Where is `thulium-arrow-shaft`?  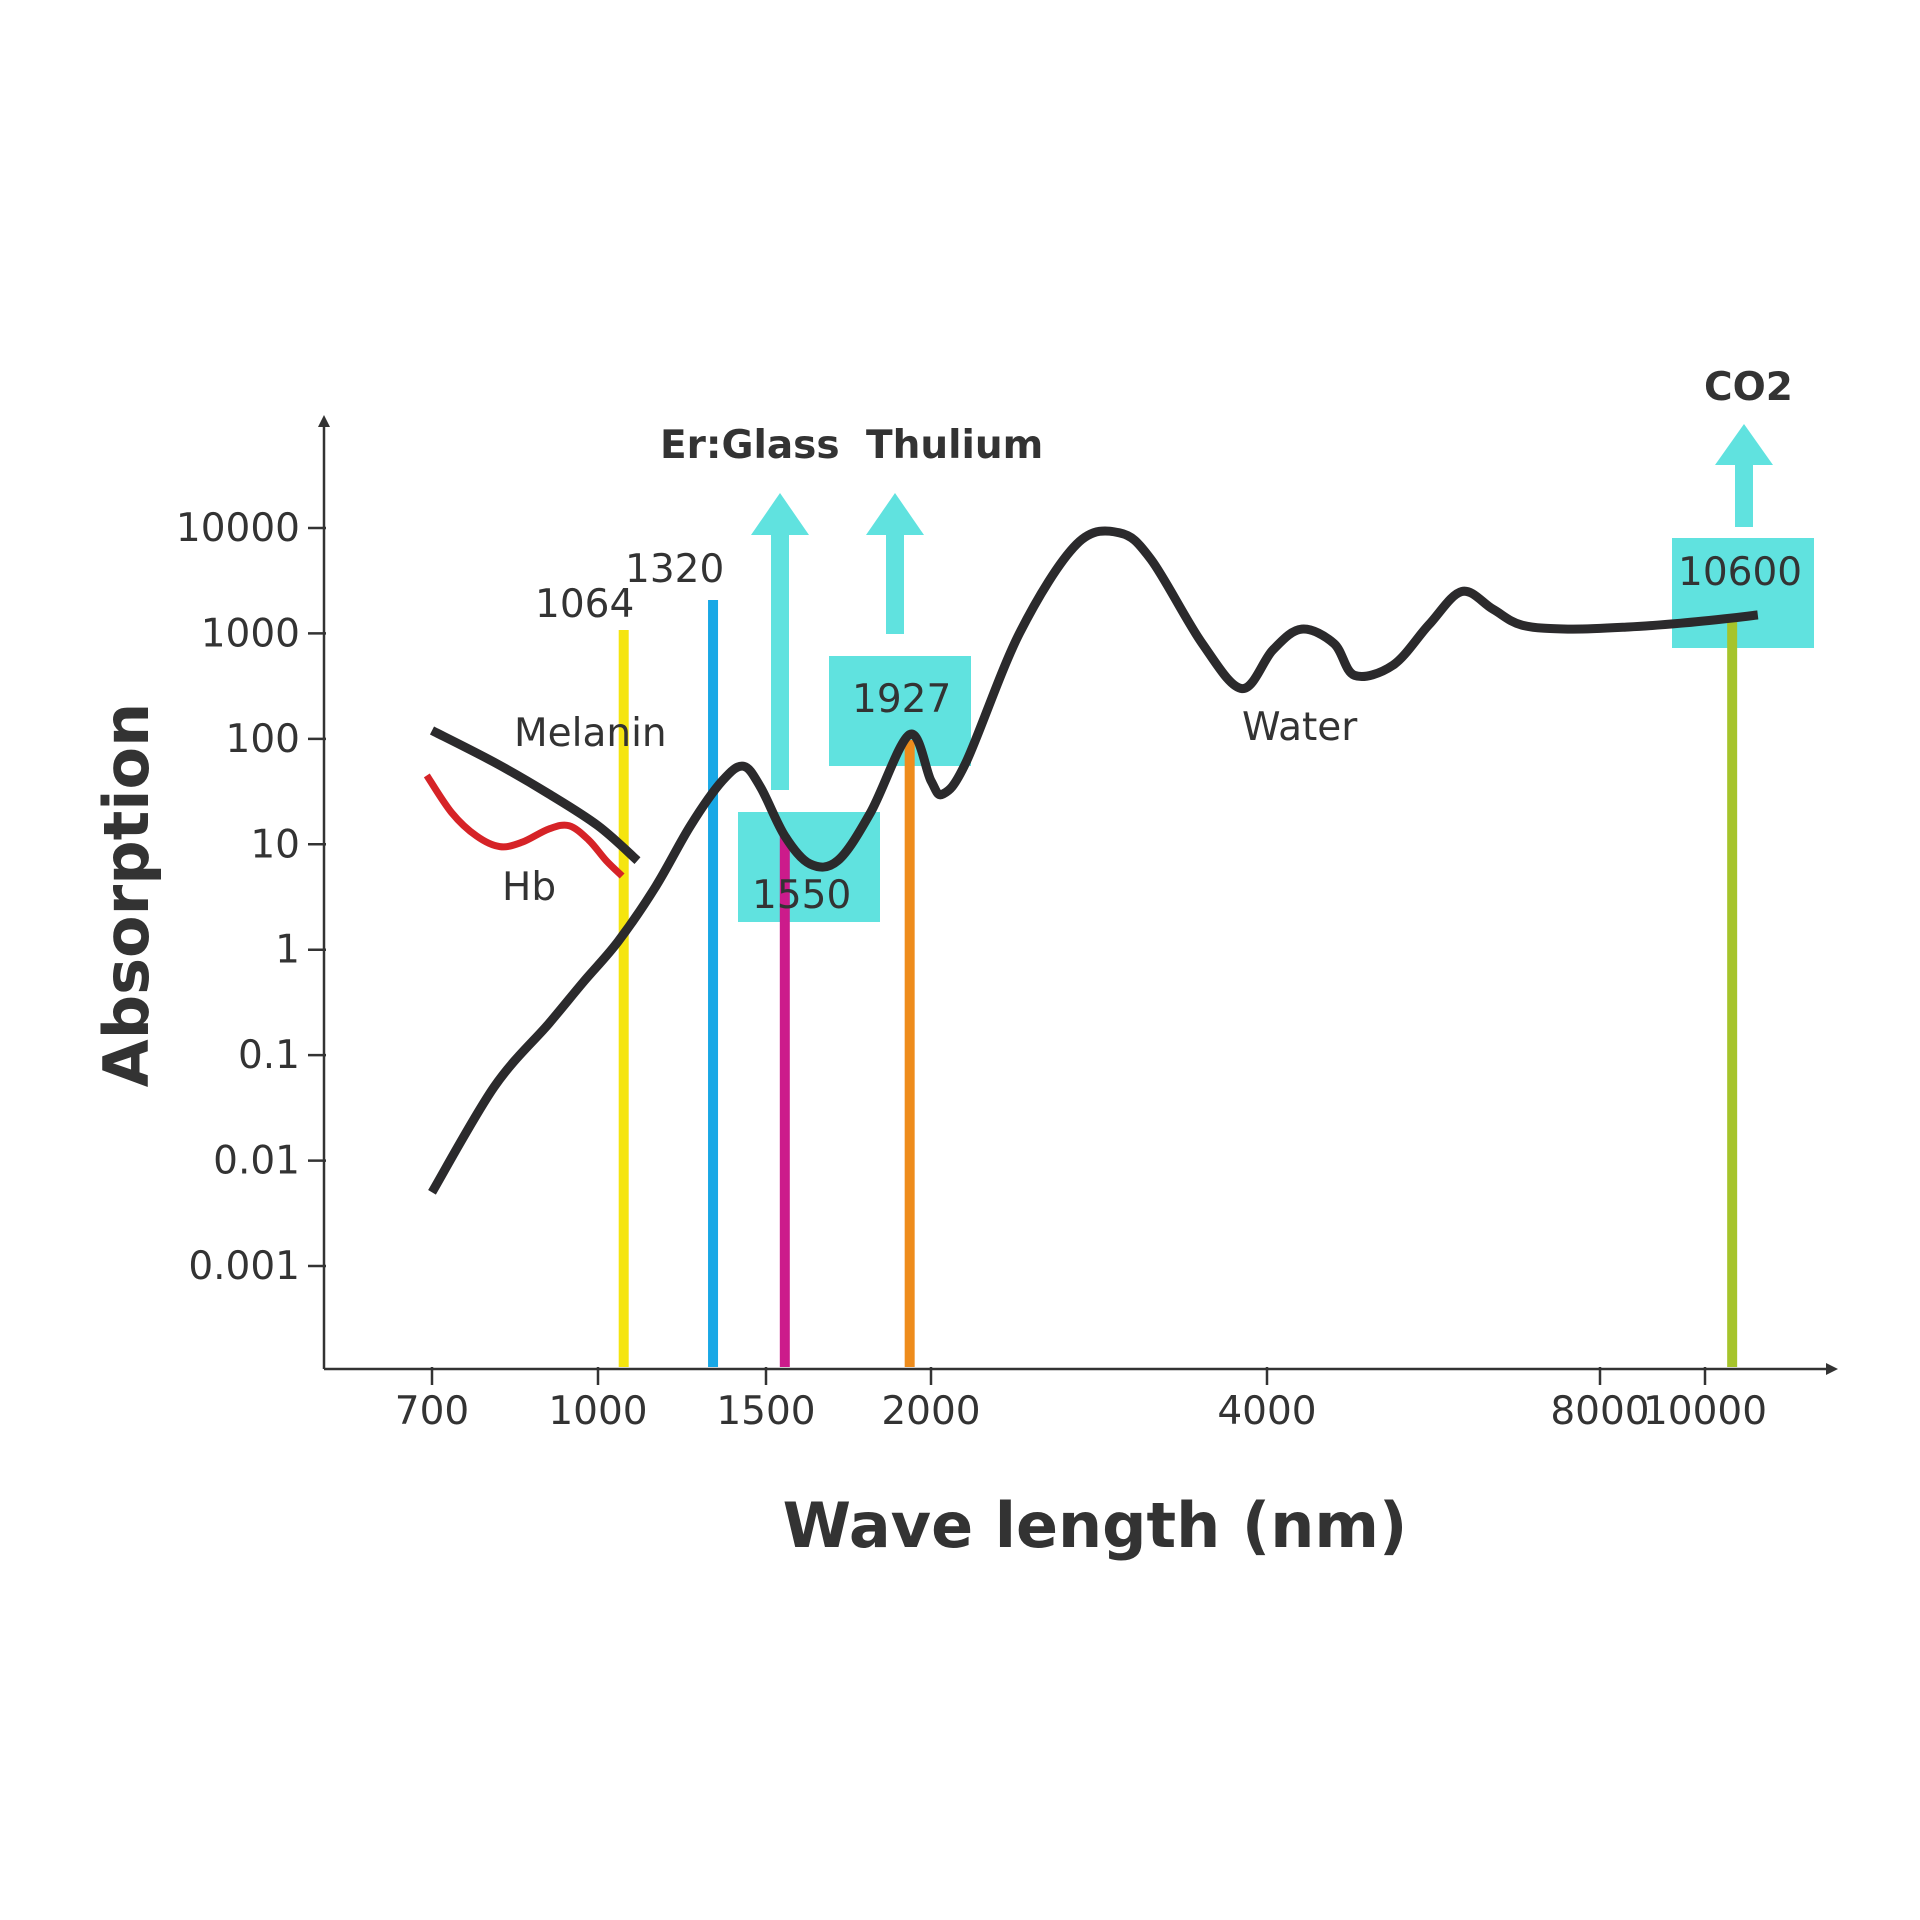 thulium-arrow-shaft is located at coordinates (895, 584).